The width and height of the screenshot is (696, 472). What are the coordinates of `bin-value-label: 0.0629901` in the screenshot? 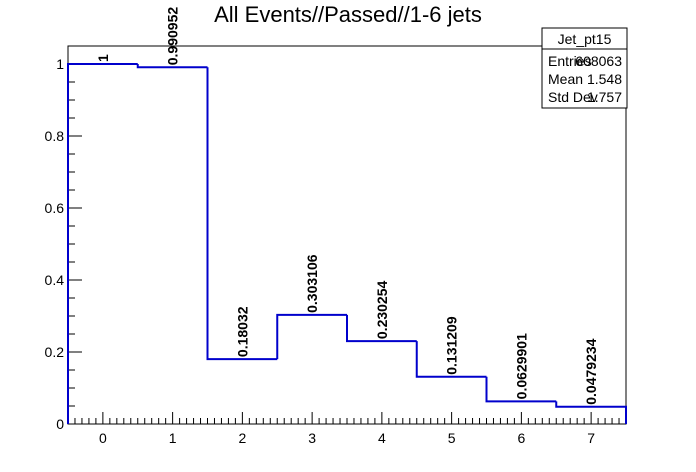 It's located at (521, 366).